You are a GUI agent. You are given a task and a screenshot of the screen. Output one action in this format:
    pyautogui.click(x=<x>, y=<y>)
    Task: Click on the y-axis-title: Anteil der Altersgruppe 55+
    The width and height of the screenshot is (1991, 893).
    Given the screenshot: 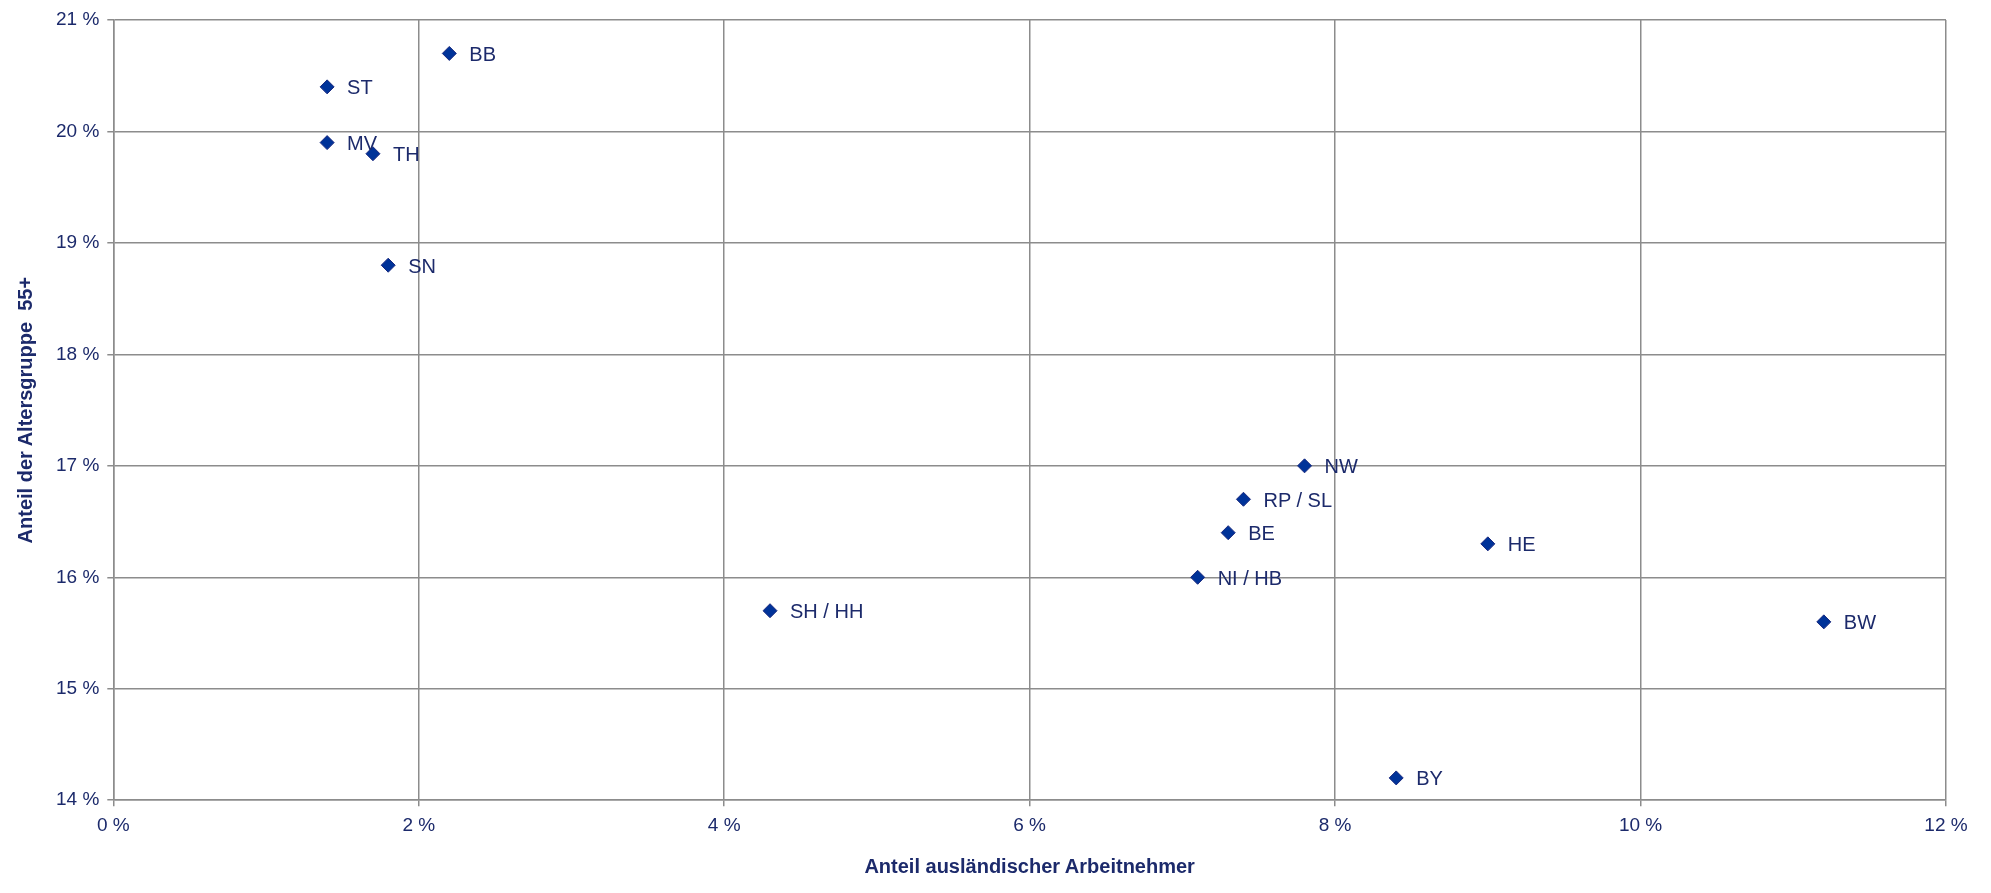 What is the action you would take?
    pyautogui.click(x=24, y=410)
    